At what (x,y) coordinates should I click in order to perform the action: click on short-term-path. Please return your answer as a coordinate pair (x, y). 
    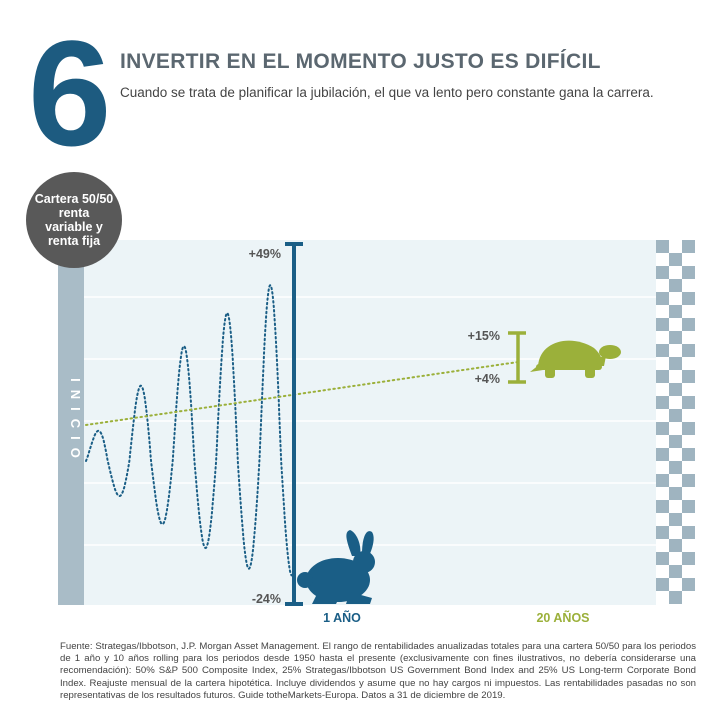
    Looking at the image, I should click on (189, 430).